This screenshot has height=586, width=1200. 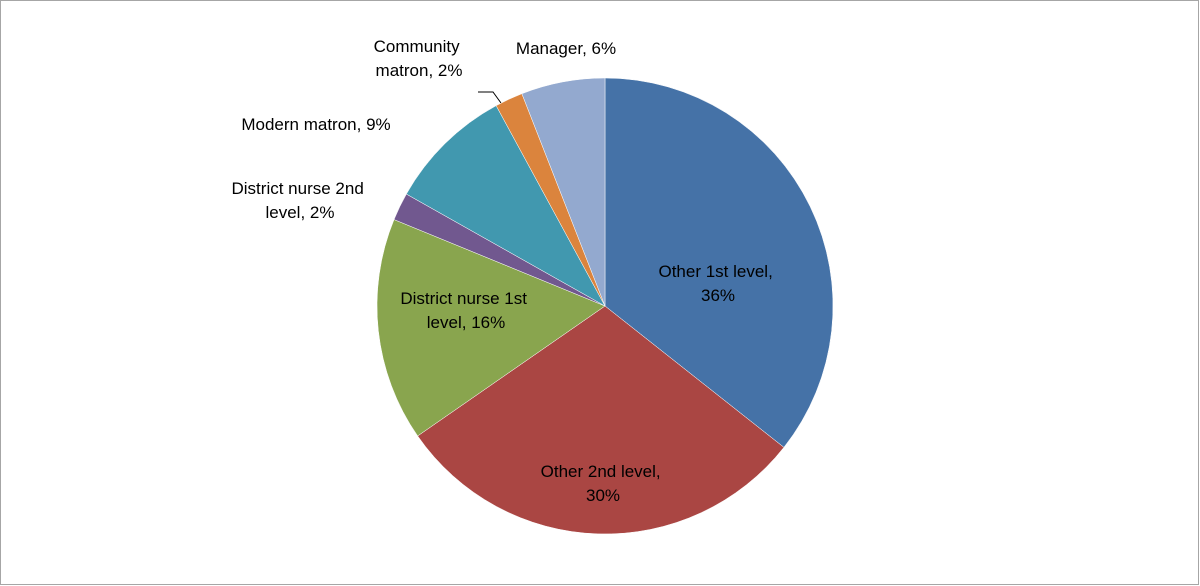 I want to click on data-label: Community matron, 2%, so click(x=419, y=58).